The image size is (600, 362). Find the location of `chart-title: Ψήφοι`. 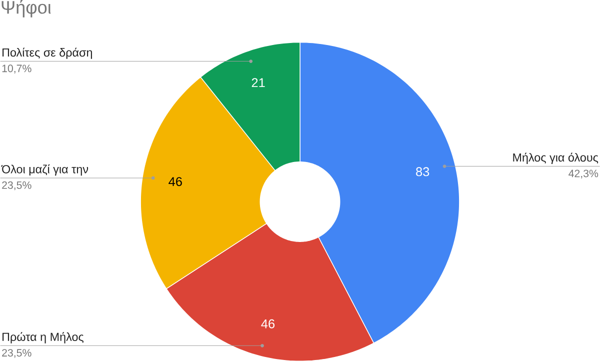

chart-title: Ψήφοι is located at coordinates (26, 9).